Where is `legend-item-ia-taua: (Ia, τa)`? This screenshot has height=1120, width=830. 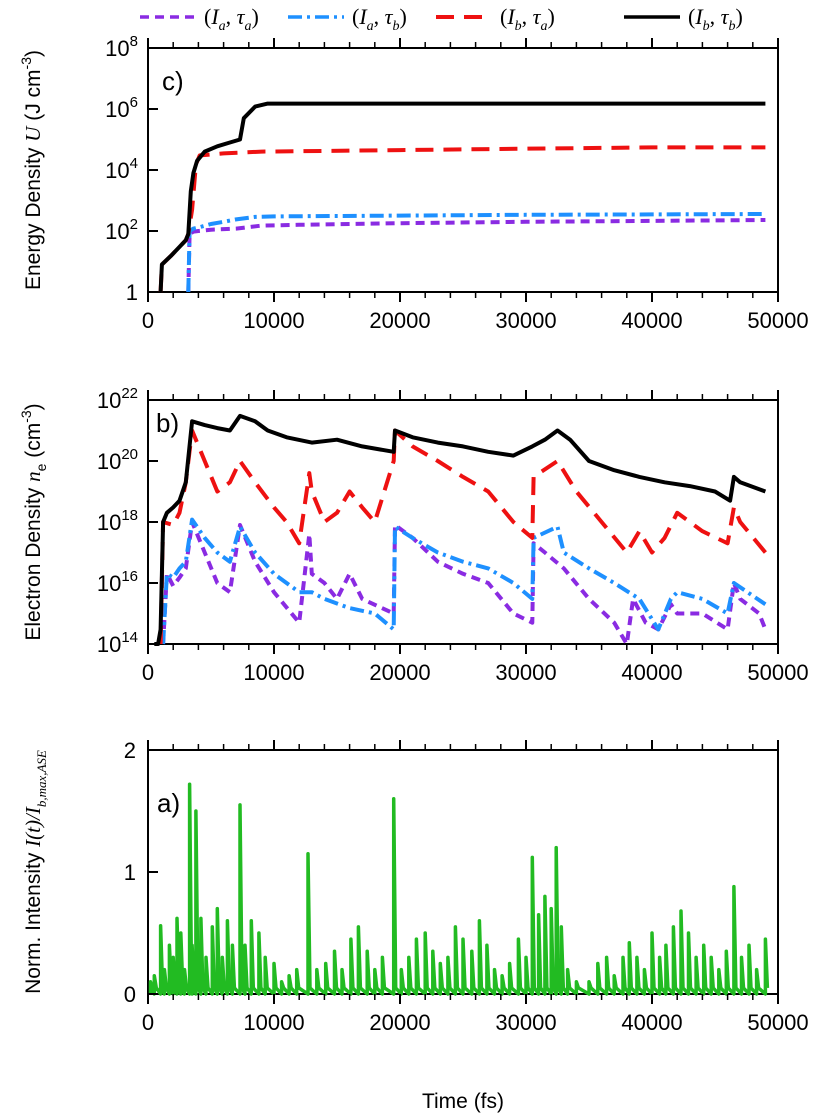
legend-item-ia-taua: (Ia, τa) is located at coordinates (199, 19).